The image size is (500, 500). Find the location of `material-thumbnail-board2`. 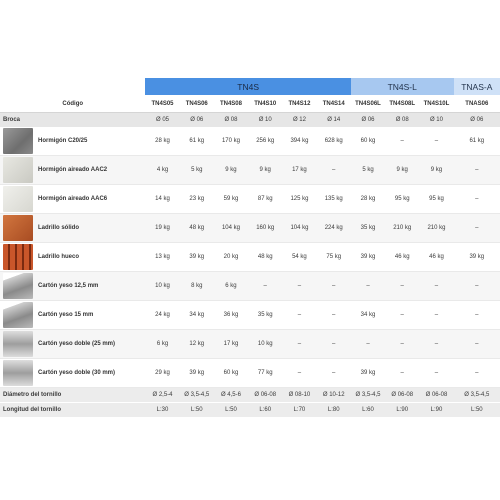

material-thumbnail-board2 is located at coordinates (18, 344).